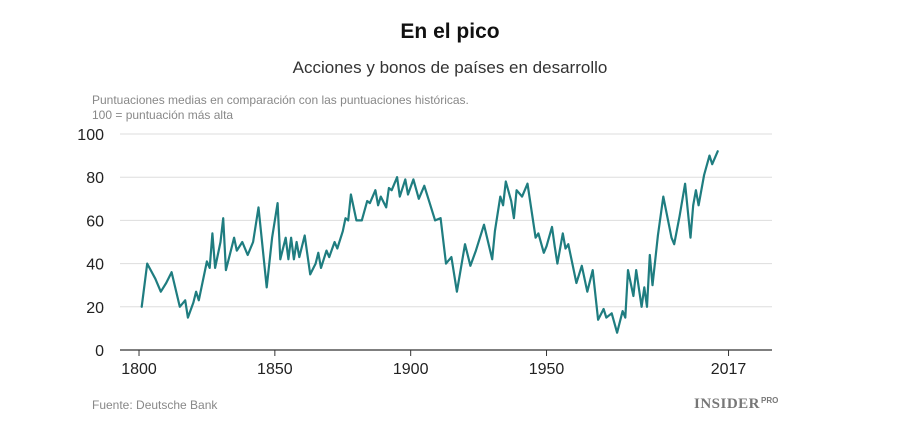 This screenshot has height=432, width=900. What do you see at coordinates (90, 243) in the screenshot?
I see `y-axis-labels: 0 20 40 60 80 100` at bounding box center [90, 243].